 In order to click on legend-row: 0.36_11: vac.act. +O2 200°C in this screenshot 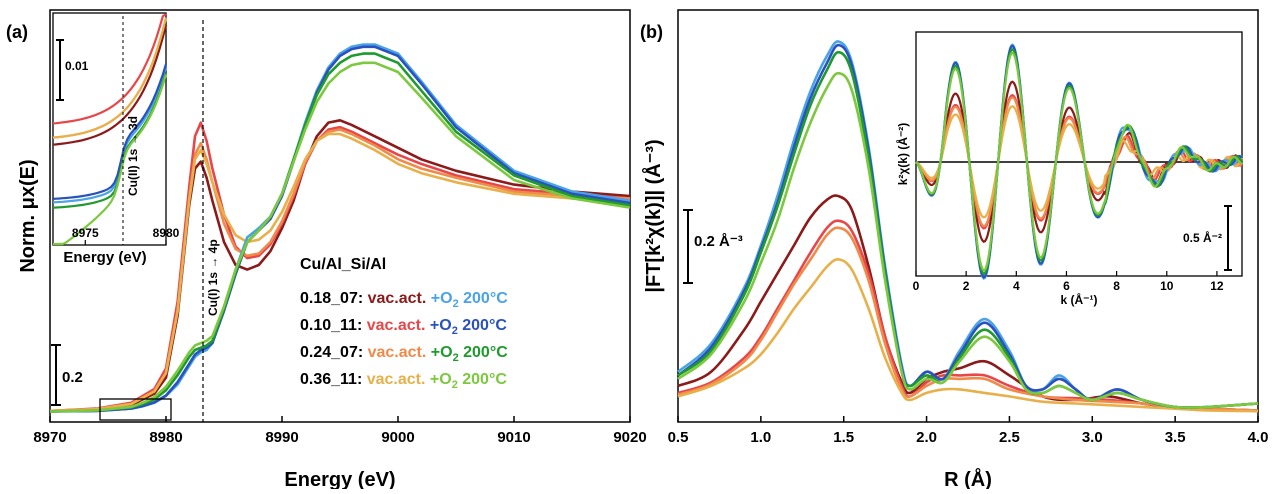, I will do `click(403, 381)`.